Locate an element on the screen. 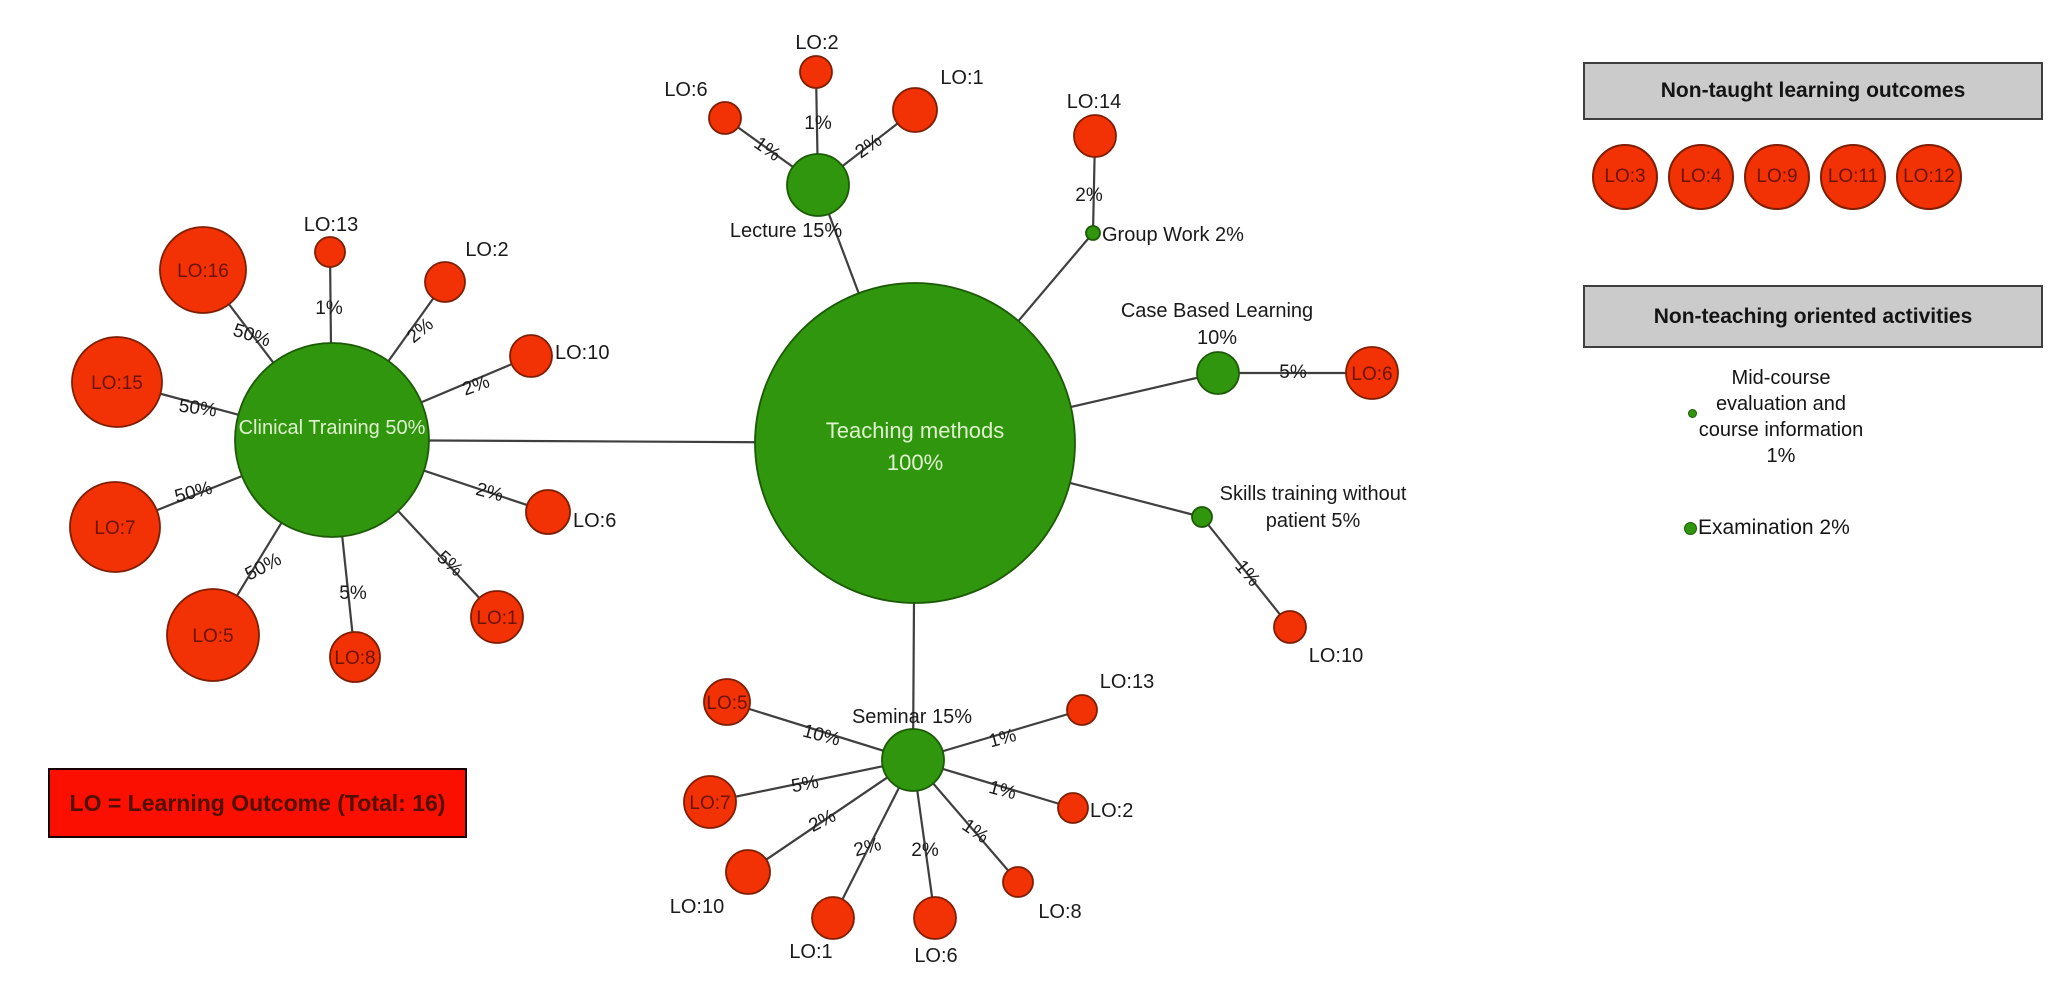 The width and height of the screenshot is (2059, 1001). node-seminar-lo7 is located at coordinates (710, 802).